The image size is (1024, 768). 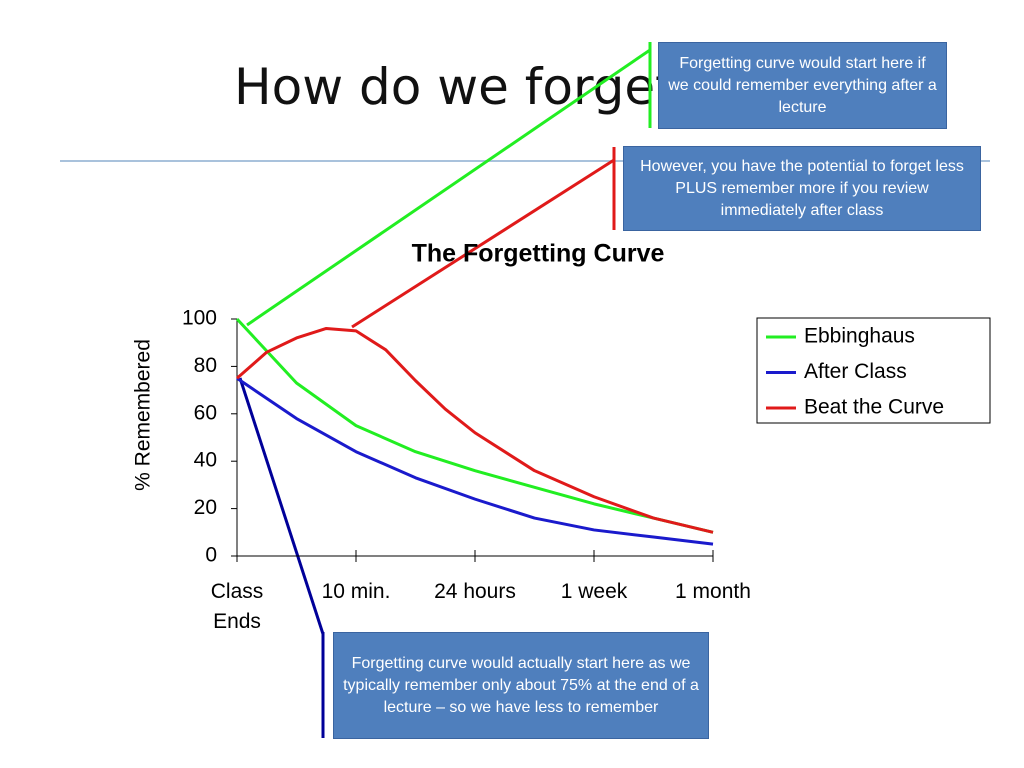 What do you see at coordinates (594, 591) in the screenshot?
I see `x-tick-label: 1 week` at bounding box center [594, 591].